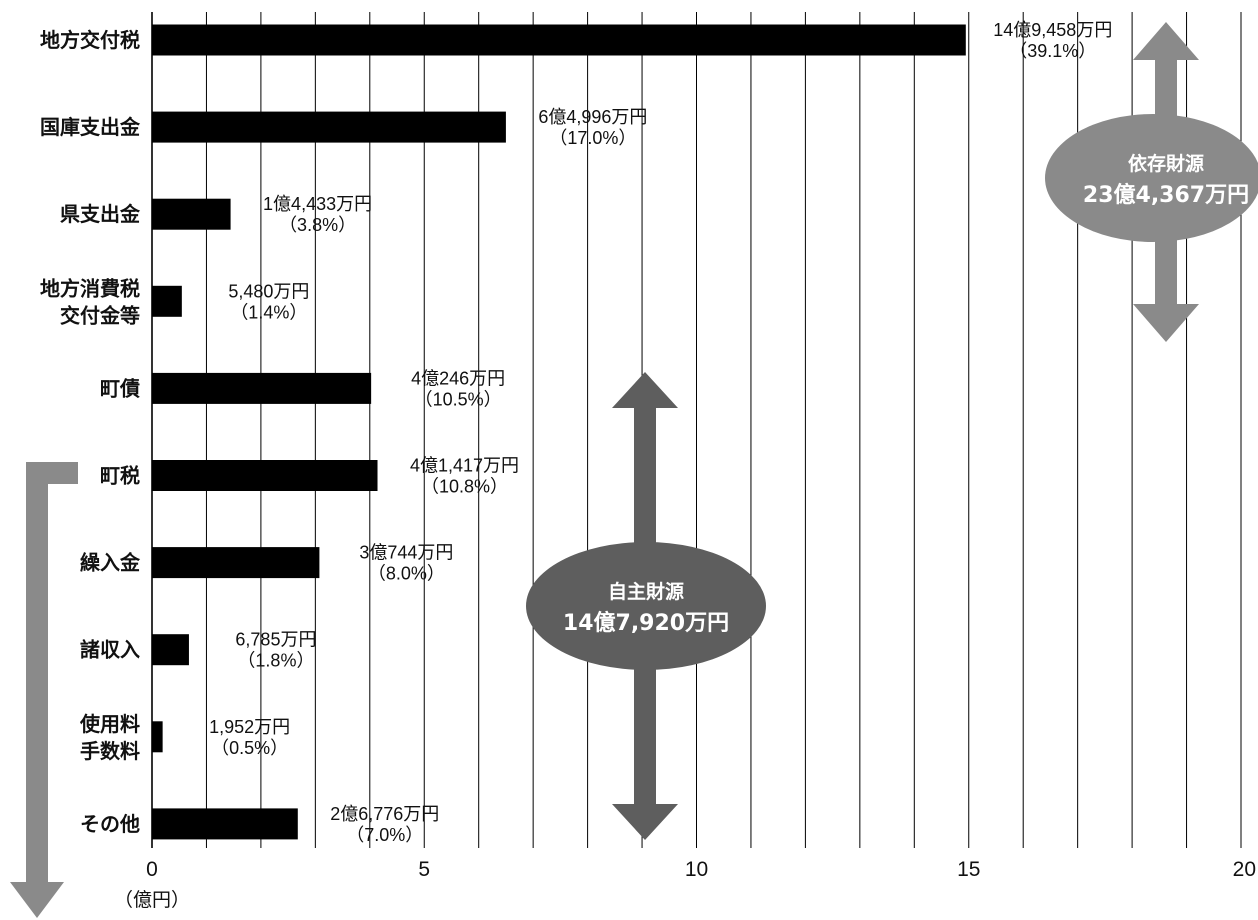 The height and width of the screenshot is (920, 1258). Describe the element at coordinates (90, 40) in the screenshot. I see `category-label: 地方交付税` at that location.